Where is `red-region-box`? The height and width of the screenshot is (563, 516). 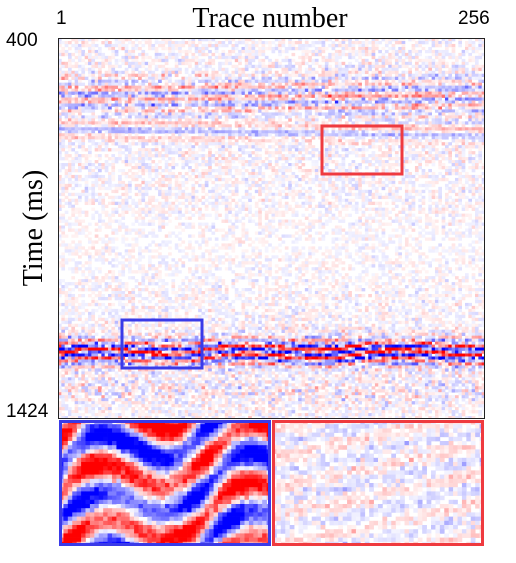
red-region-box is located at coordinates (362, 150).